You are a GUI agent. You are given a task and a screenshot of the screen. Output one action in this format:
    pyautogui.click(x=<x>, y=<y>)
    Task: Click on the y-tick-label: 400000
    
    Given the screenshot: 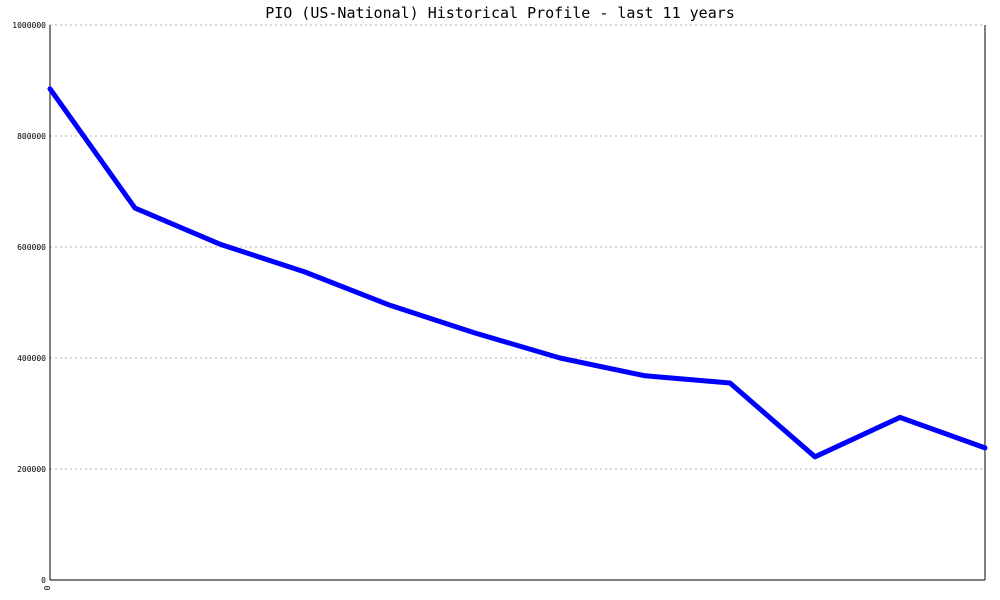 What is the action you would take?
    pyautogui.click(x=31, y=358)
    